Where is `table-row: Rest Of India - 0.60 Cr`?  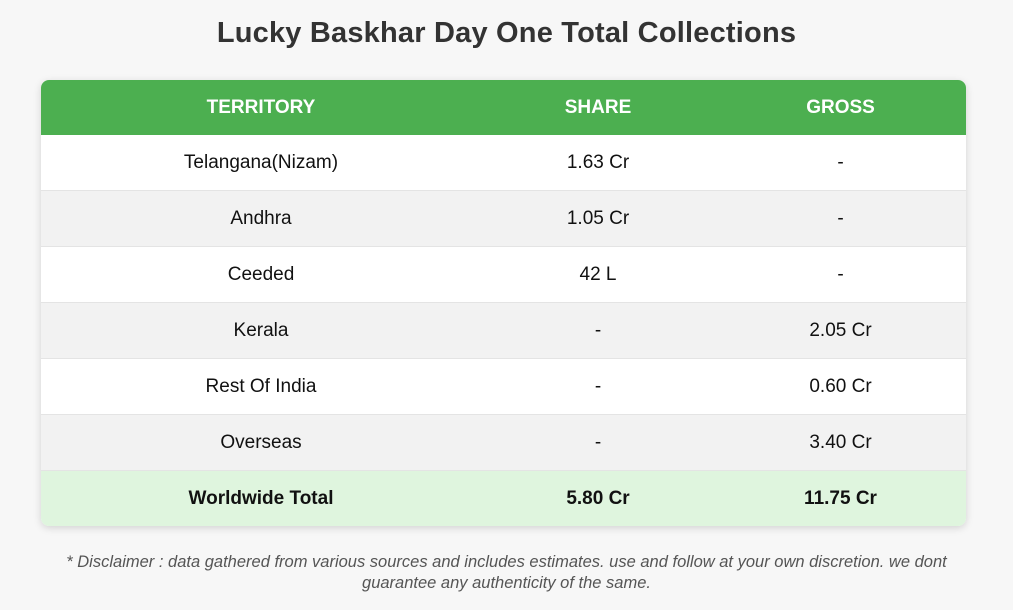
table-row: Rest Of India - 0.60 Cr is located at coordinates (503, 386).